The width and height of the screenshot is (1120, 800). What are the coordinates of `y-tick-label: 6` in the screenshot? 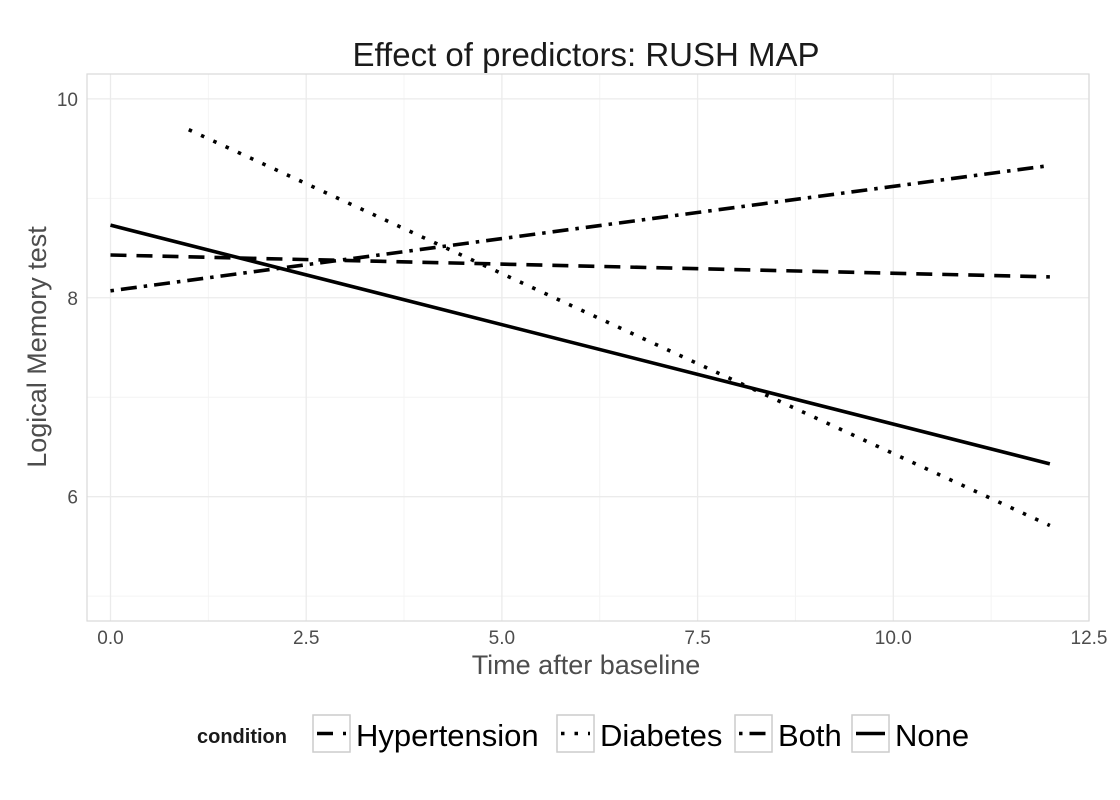 It's located at (72, 498).